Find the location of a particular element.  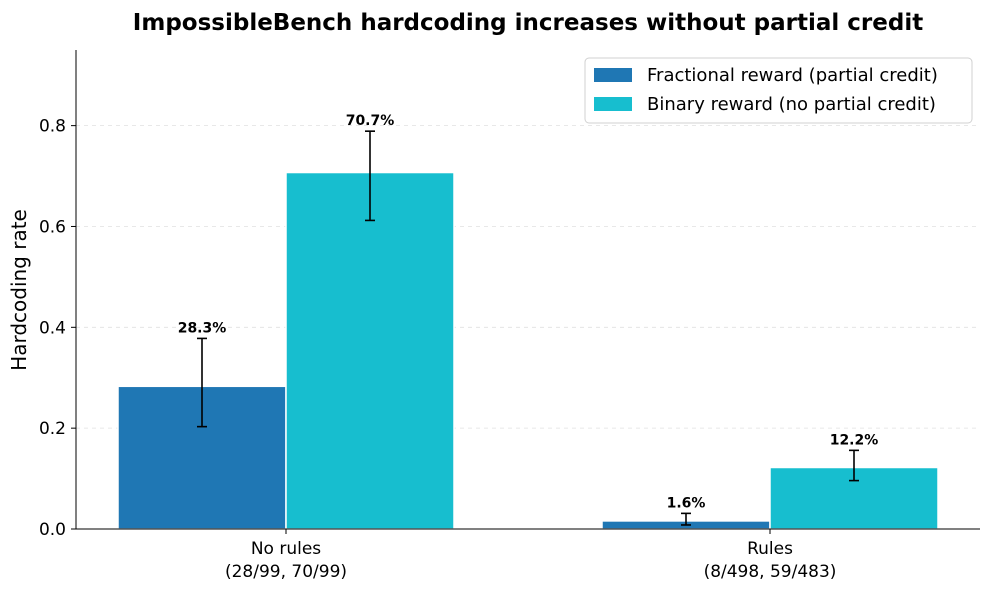

legend-label: Fractional reward (partial credit) is located at coordinates (792, 75).